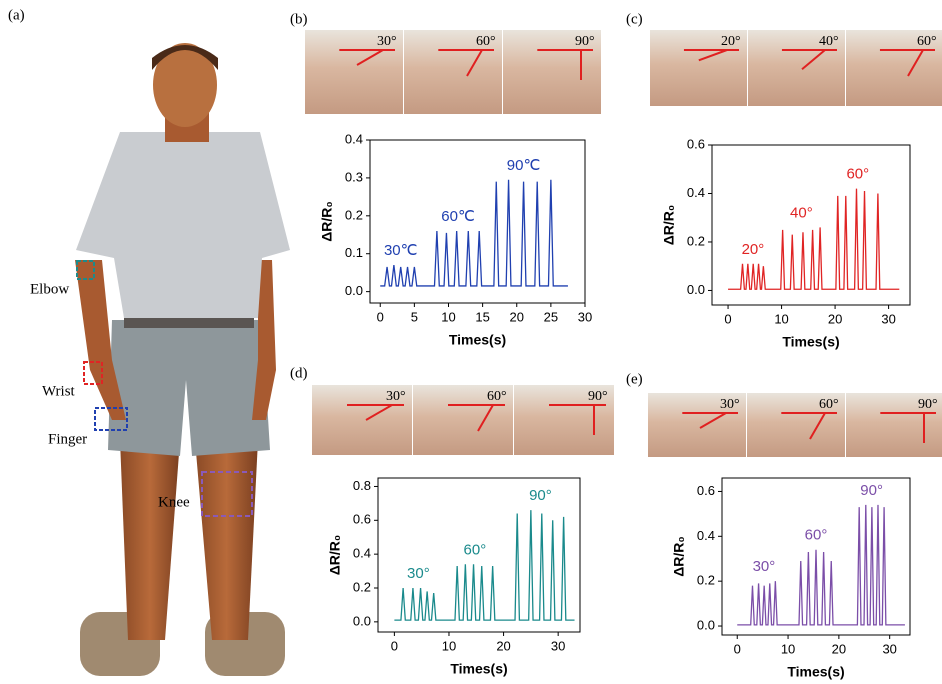  Describe the element at coordinates (598, 396) in the screenshot. I see `angle-label: 90°` at that location.